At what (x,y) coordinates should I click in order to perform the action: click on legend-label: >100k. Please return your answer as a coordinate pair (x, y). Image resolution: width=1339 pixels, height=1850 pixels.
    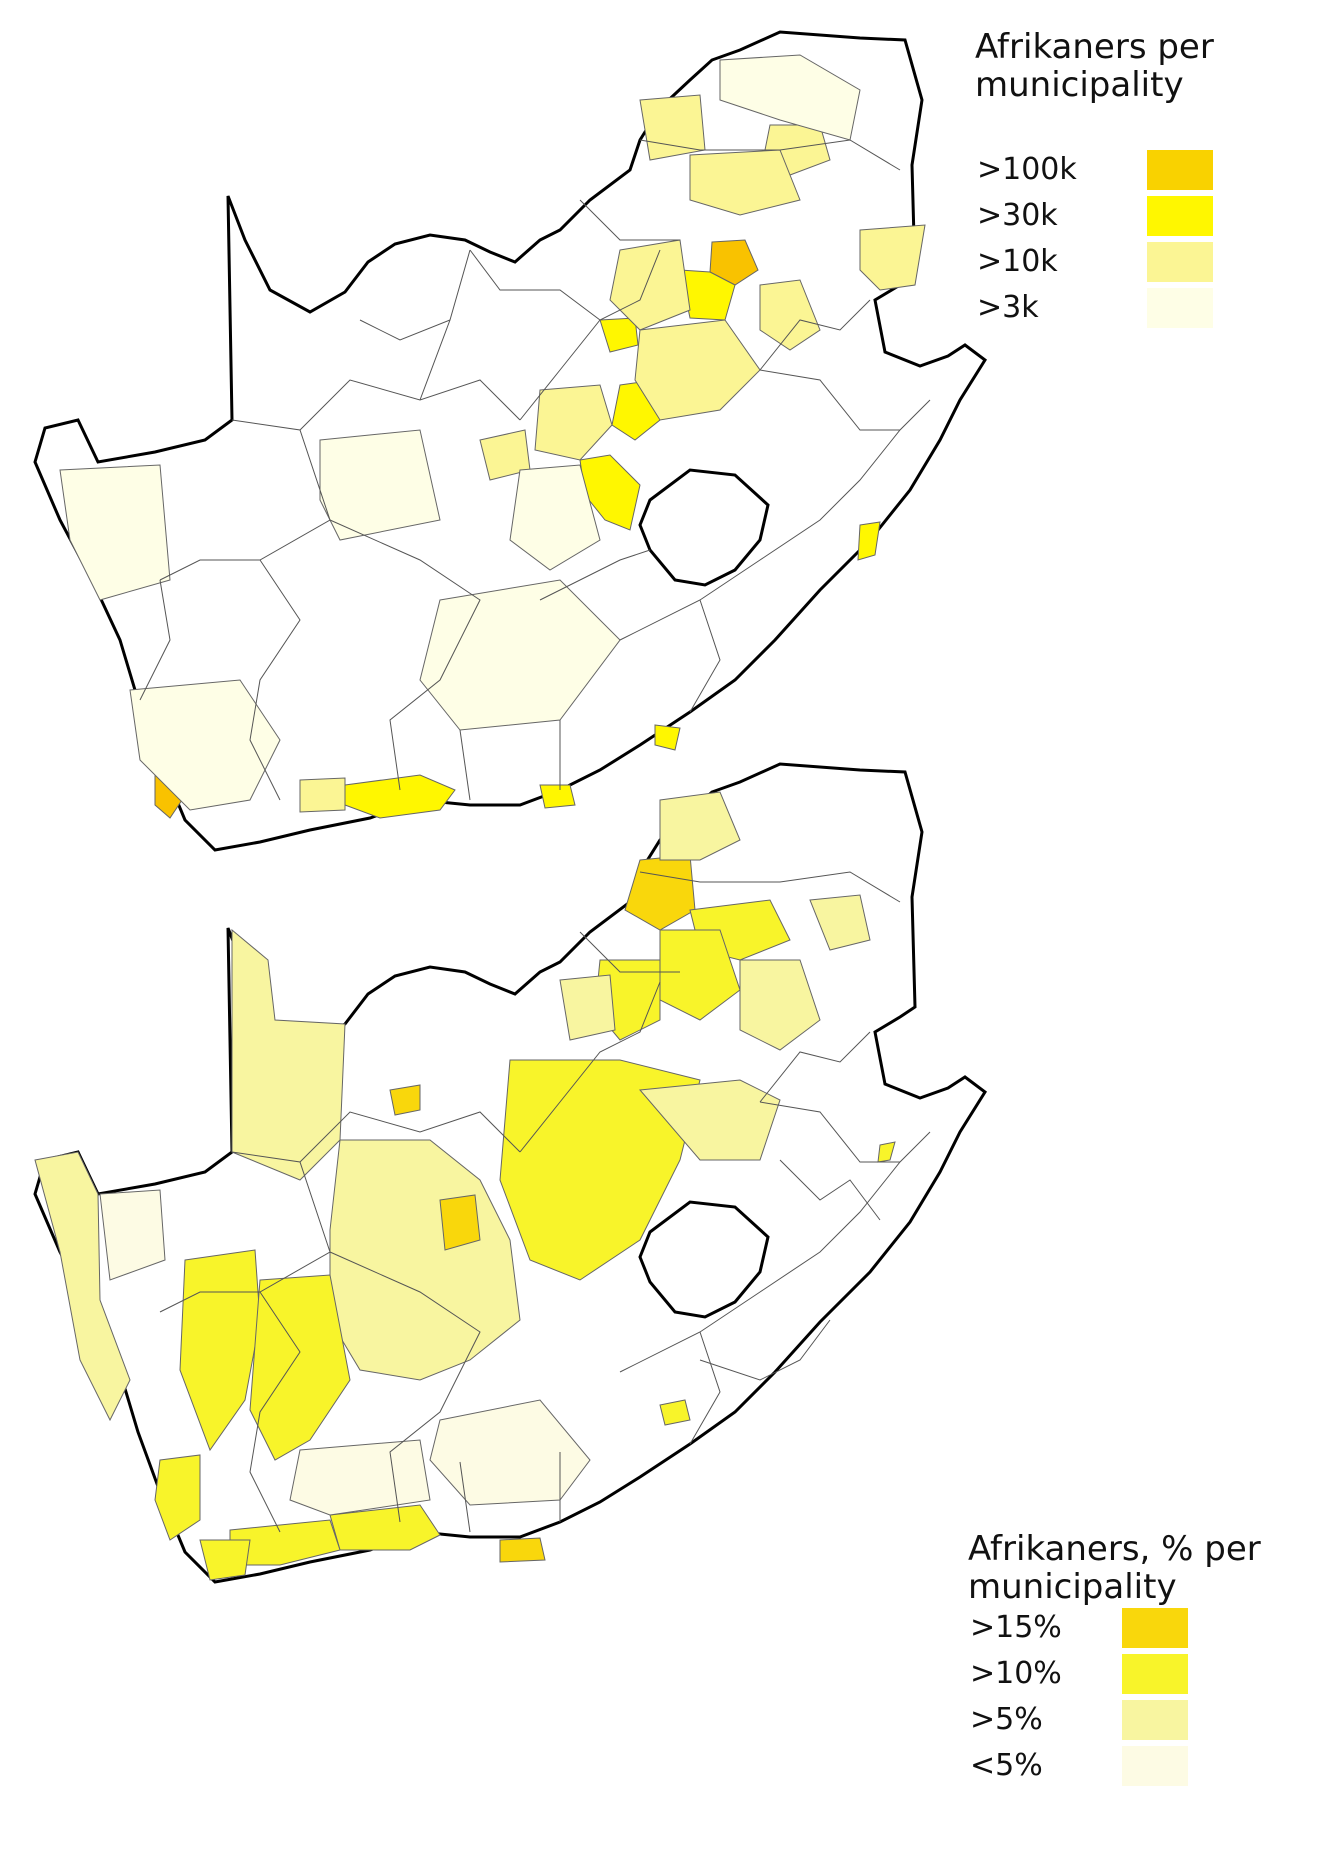
    Looking at the image, I should click on (1027, 169).